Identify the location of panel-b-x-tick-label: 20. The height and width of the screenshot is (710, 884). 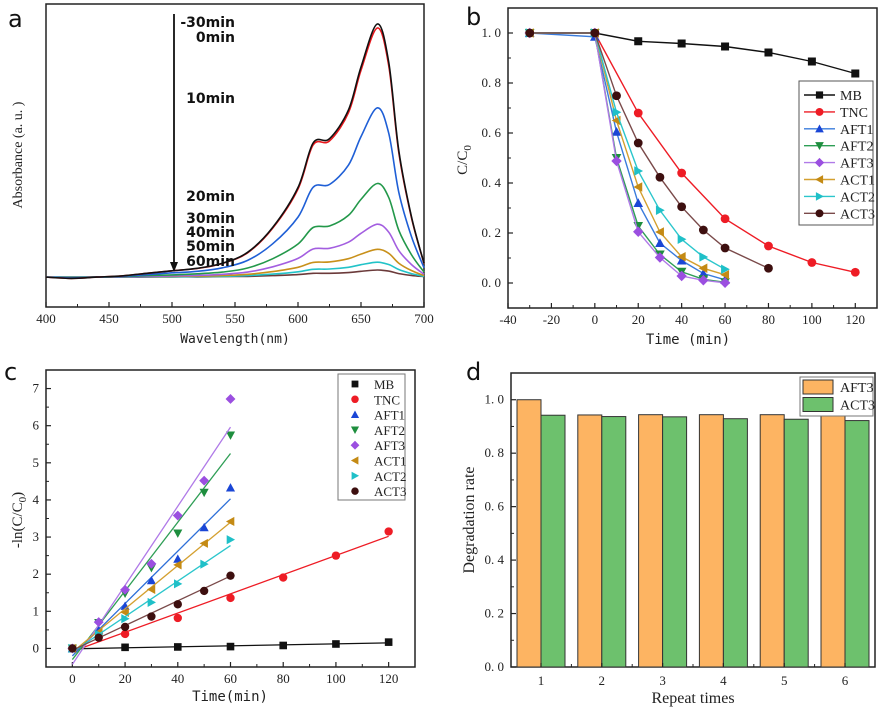
(638, 319).